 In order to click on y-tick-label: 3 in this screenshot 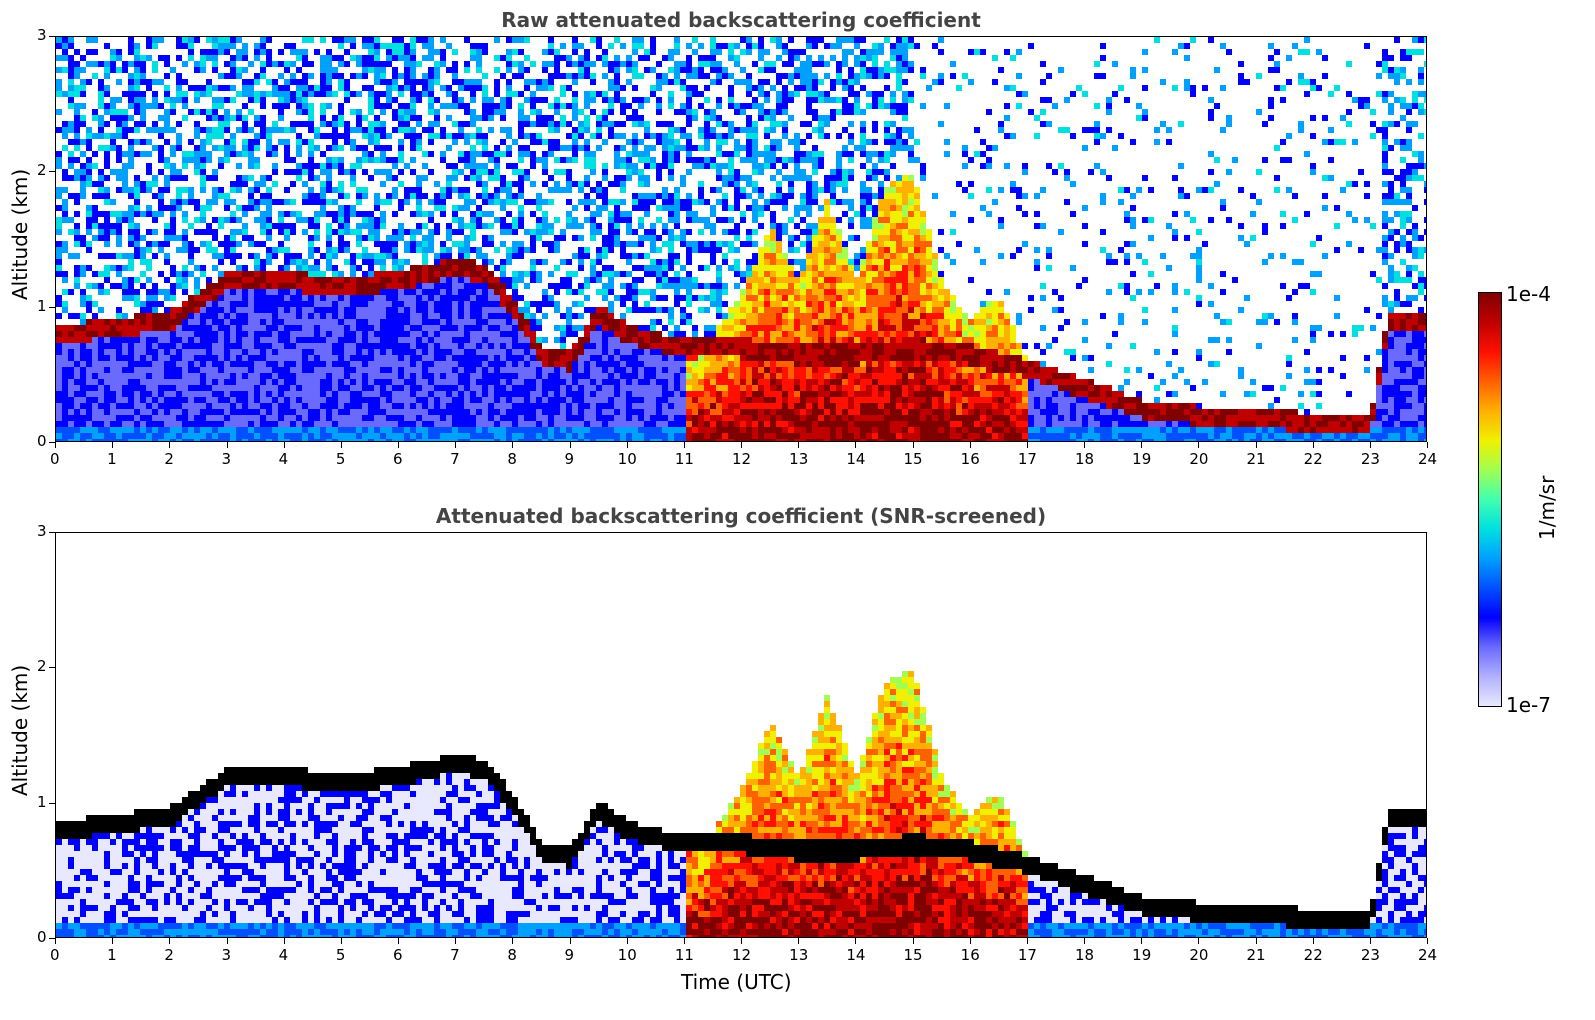, I will do `click(42, 35)`.